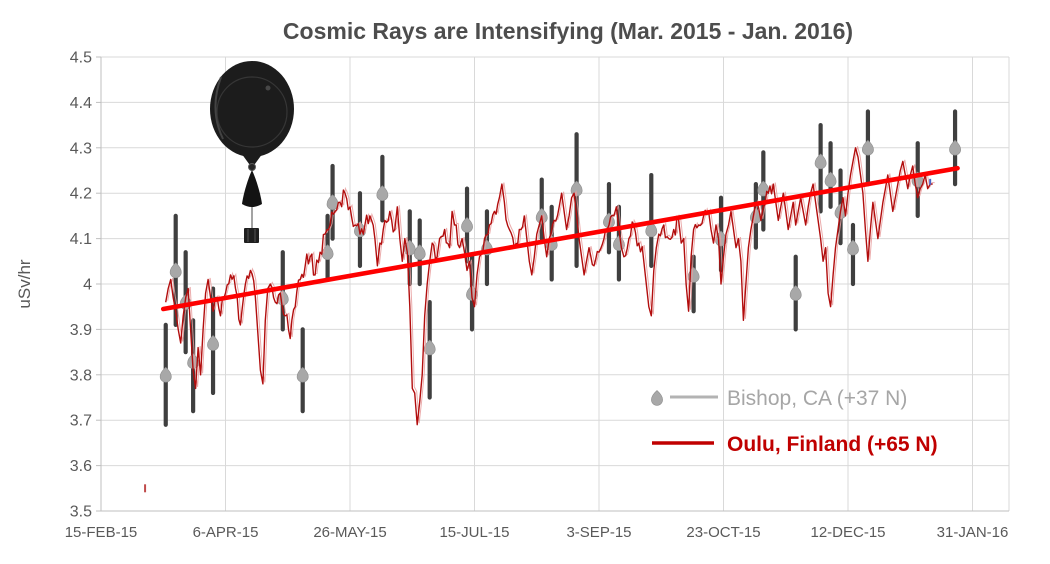 The width and height of the screenshot is (1050, 564). I want to click on y-tick-label: 4.2, so click(81, 194).